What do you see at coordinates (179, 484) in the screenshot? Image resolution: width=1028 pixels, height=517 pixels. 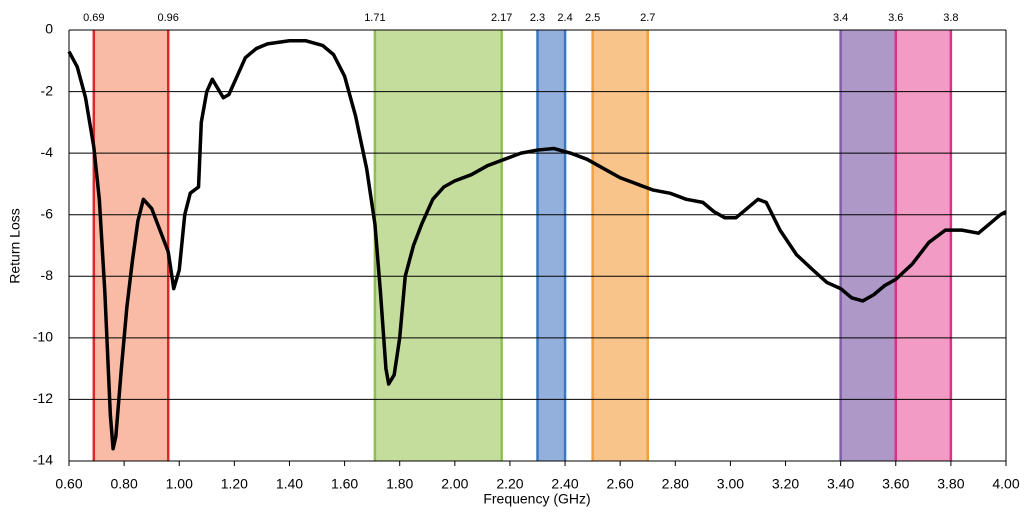 I see `x-tick-label: 1.00` at bounding box center [179, 484].